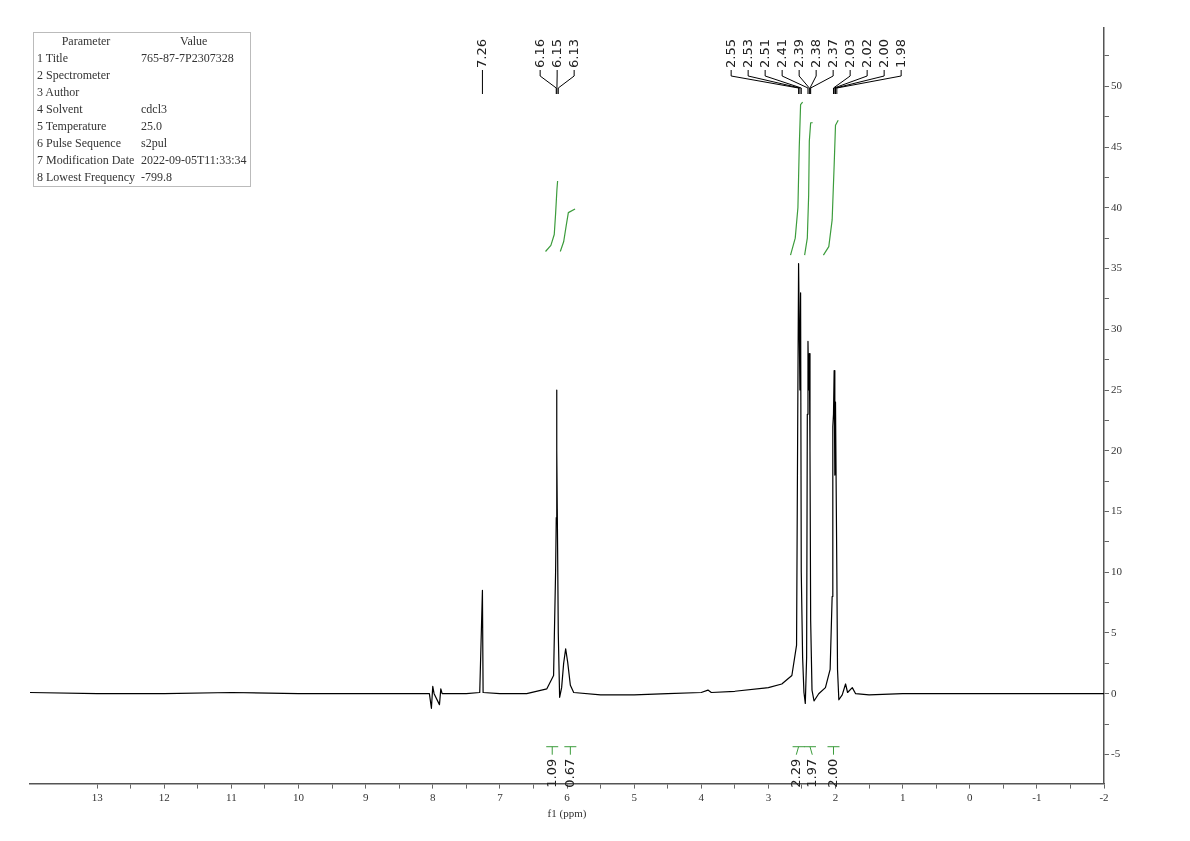 This screenshot has height=841, width=1190. Describe the element at coordinates (481, 53) in the screenshot. I see `annotation: 7.26` at that location.